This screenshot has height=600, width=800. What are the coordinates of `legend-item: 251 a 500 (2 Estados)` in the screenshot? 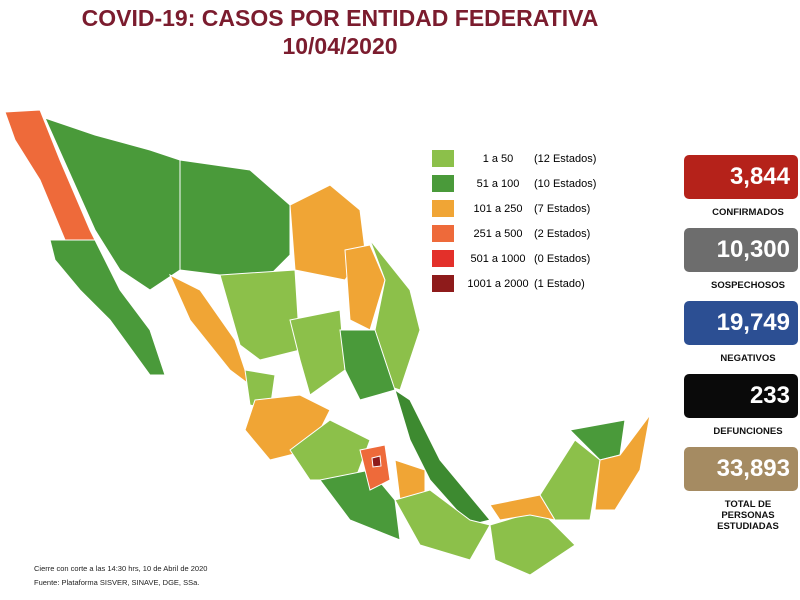 It's located at (514, 233).